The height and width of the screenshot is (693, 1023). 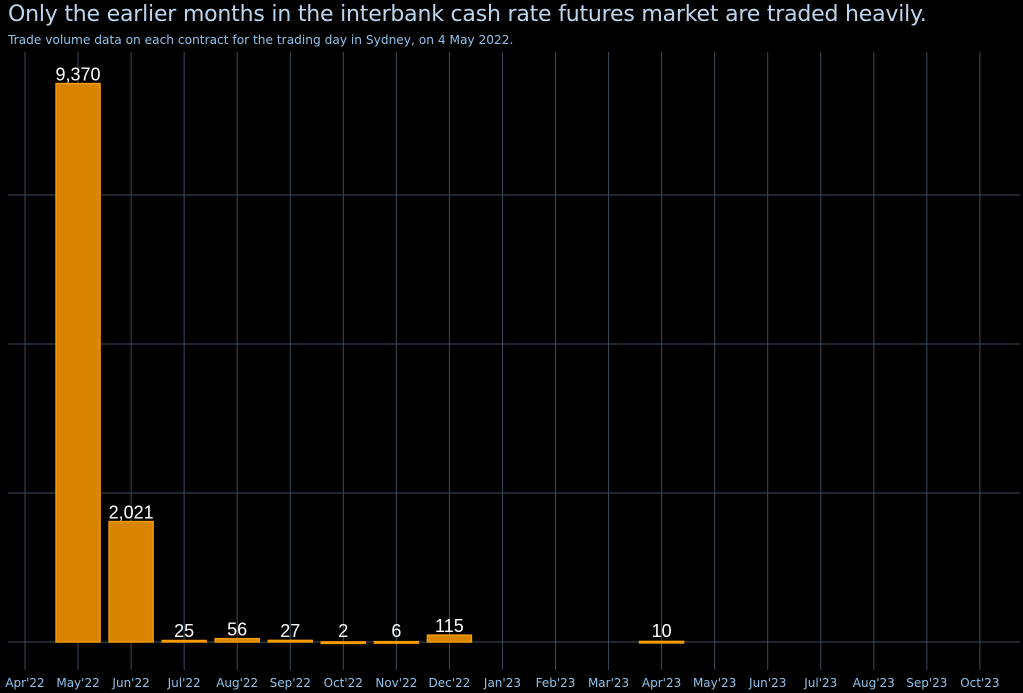 What do you see at coordinates (449, 626) in the screenshot?
I see `data-label: 115` at bounding box center [449, 626].